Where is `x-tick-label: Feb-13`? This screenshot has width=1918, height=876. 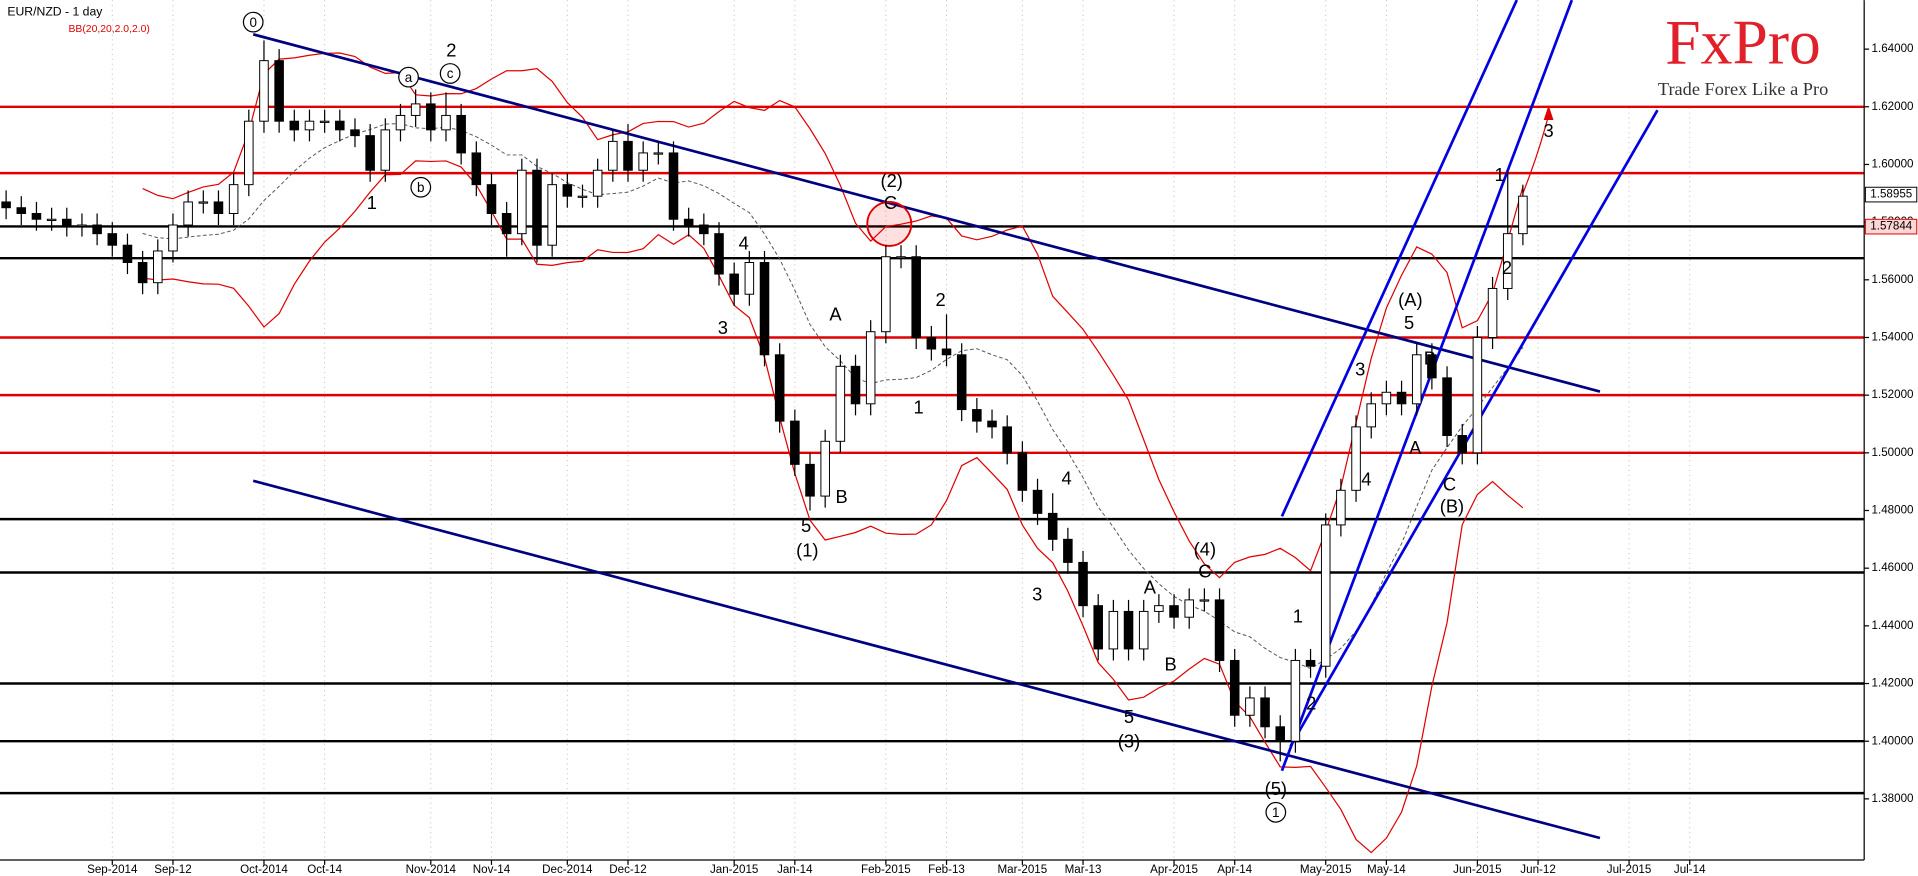
x-tick-label: Feb-13 is located at coordinates (946, 869).